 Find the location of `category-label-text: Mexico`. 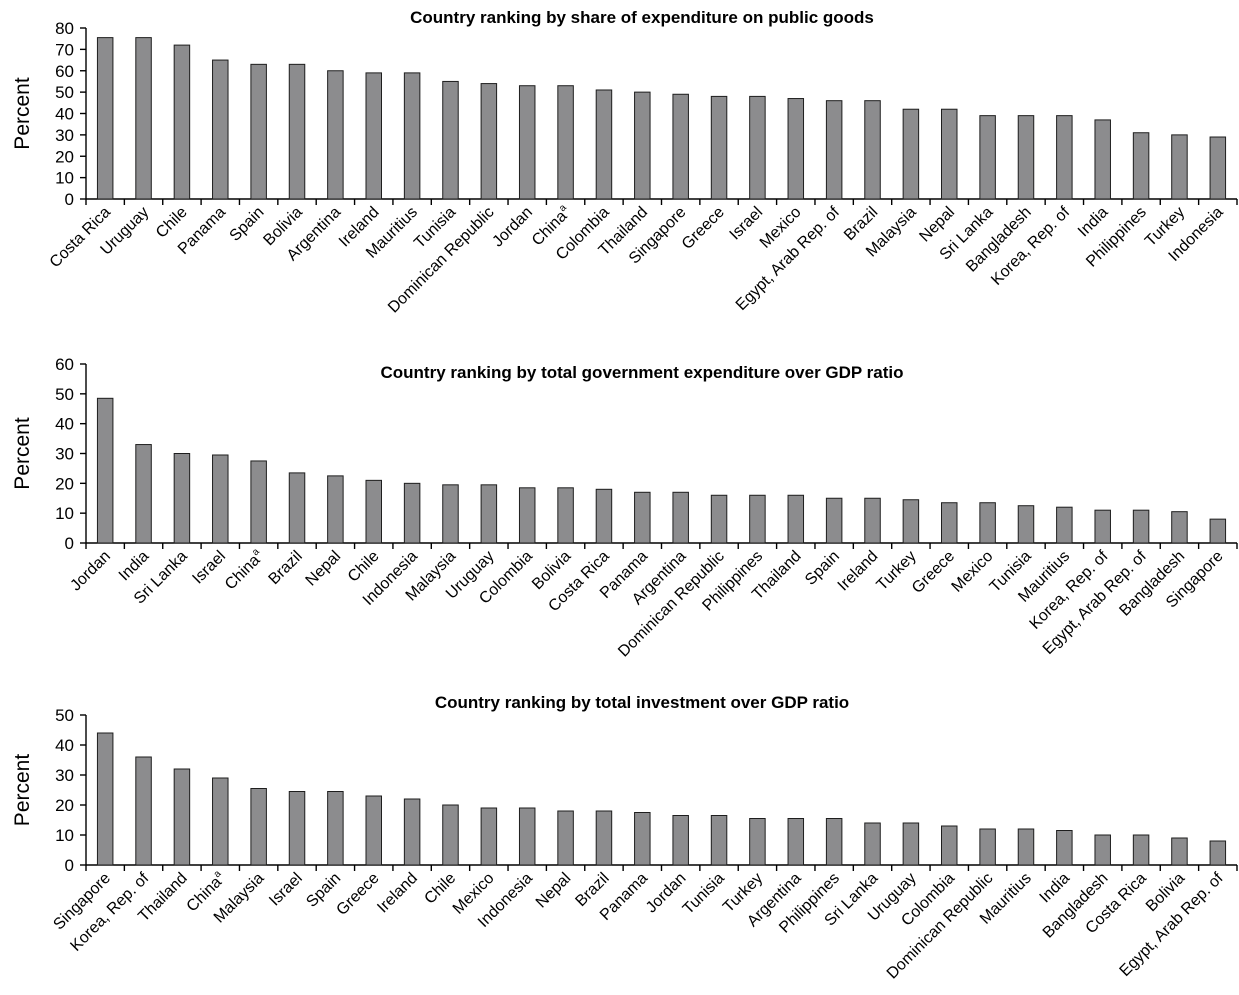

category-label-text: Mexico is located at coordinates (973, 572).